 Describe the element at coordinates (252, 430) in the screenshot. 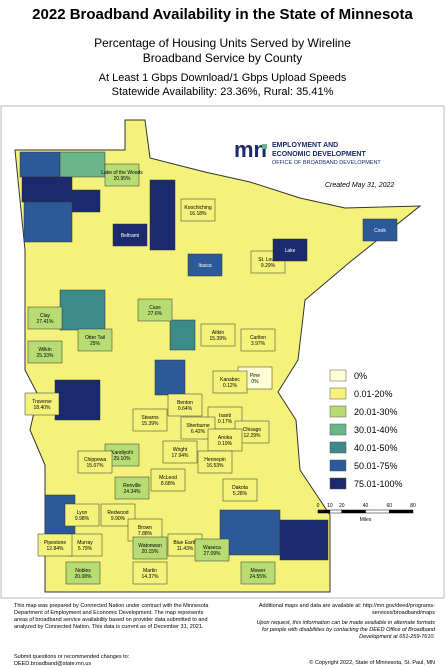

I see `county-name: Chisago` at that location.